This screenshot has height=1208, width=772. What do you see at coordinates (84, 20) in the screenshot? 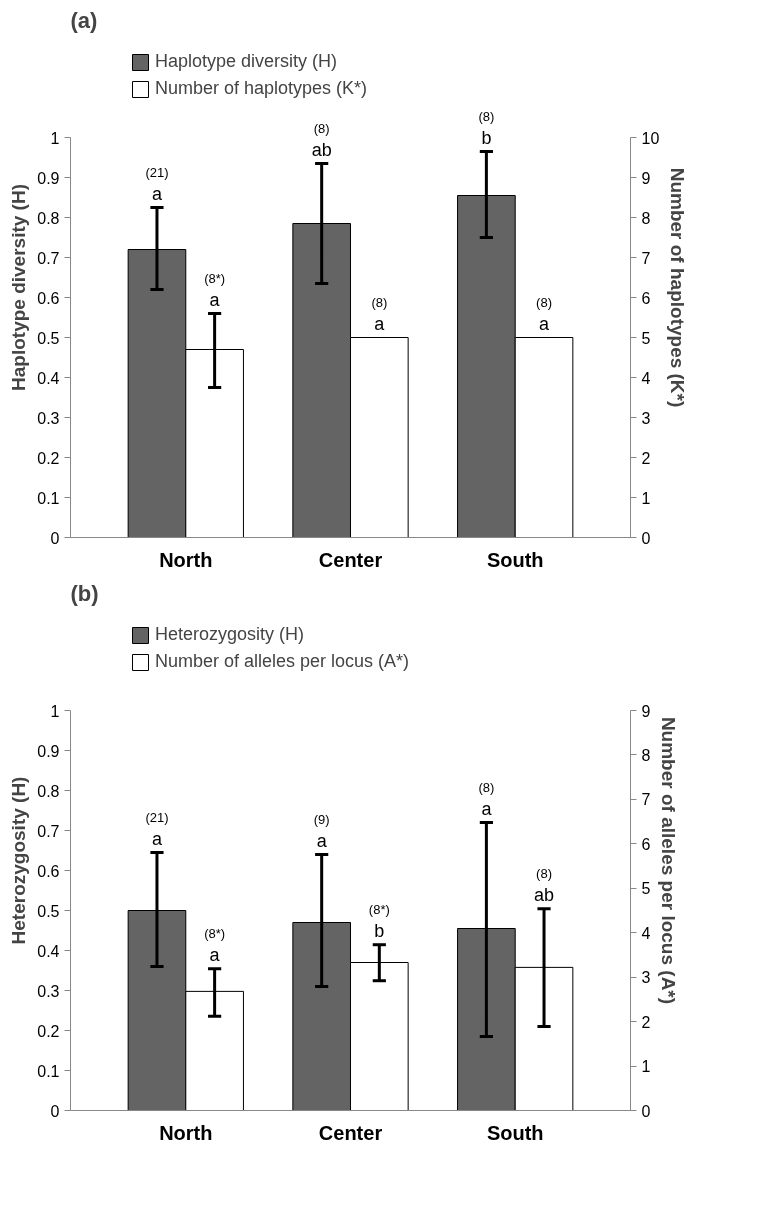
I see `chart-title: (a)` at bounding box center [84, 20].